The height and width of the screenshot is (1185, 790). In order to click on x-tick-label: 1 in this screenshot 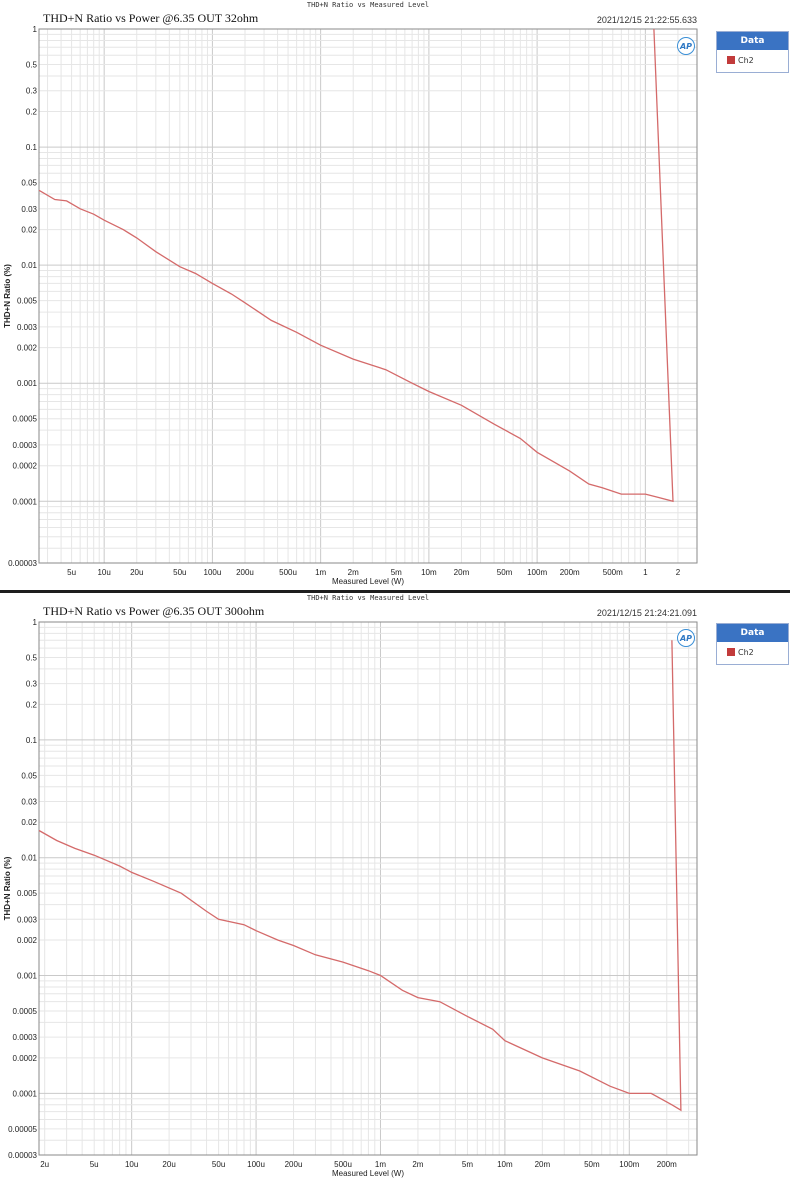, I will do `click(645, 572)`.